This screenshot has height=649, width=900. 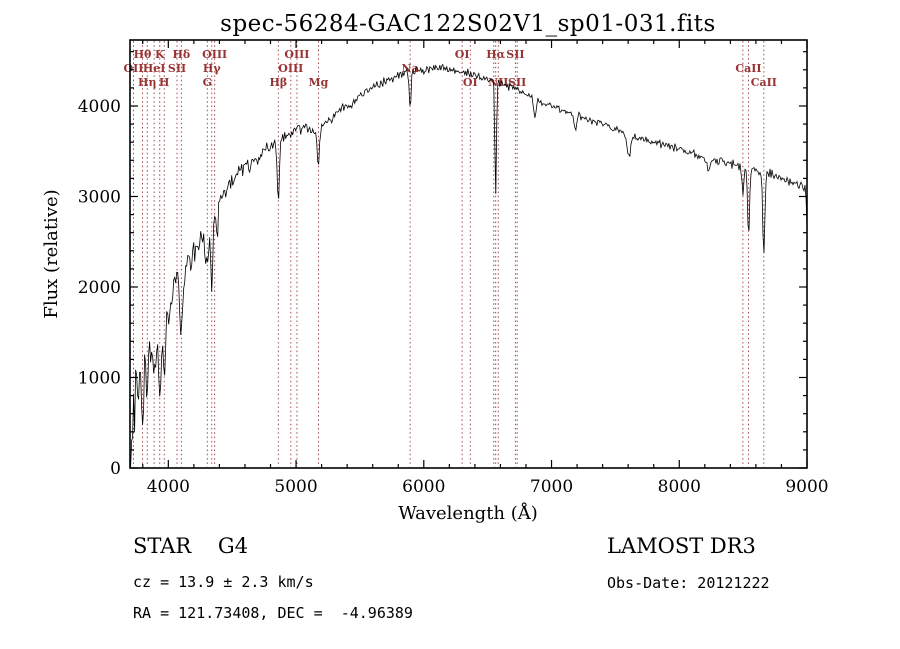 I want to click on spectral-line-label: K, so click(x=160, y=54).